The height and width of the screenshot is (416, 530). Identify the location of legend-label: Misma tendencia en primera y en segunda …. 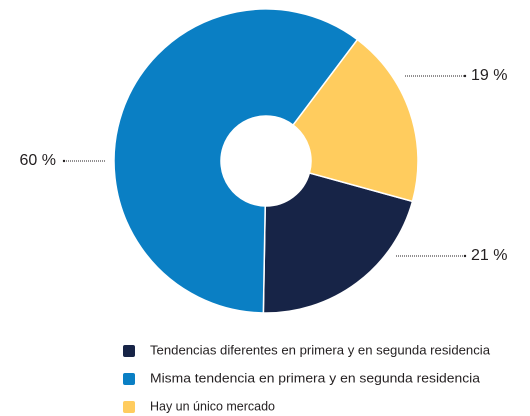
(315, 377).